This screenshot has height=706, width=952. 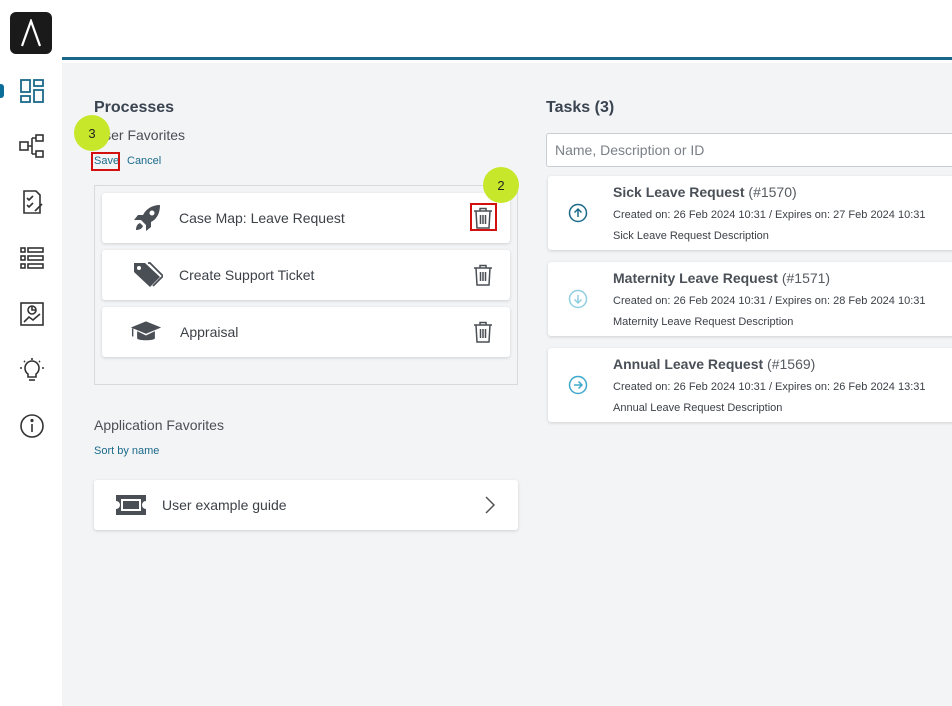 I want to click on task-title: Maternity Leave Request (#1571), so click(x=721, y=278).